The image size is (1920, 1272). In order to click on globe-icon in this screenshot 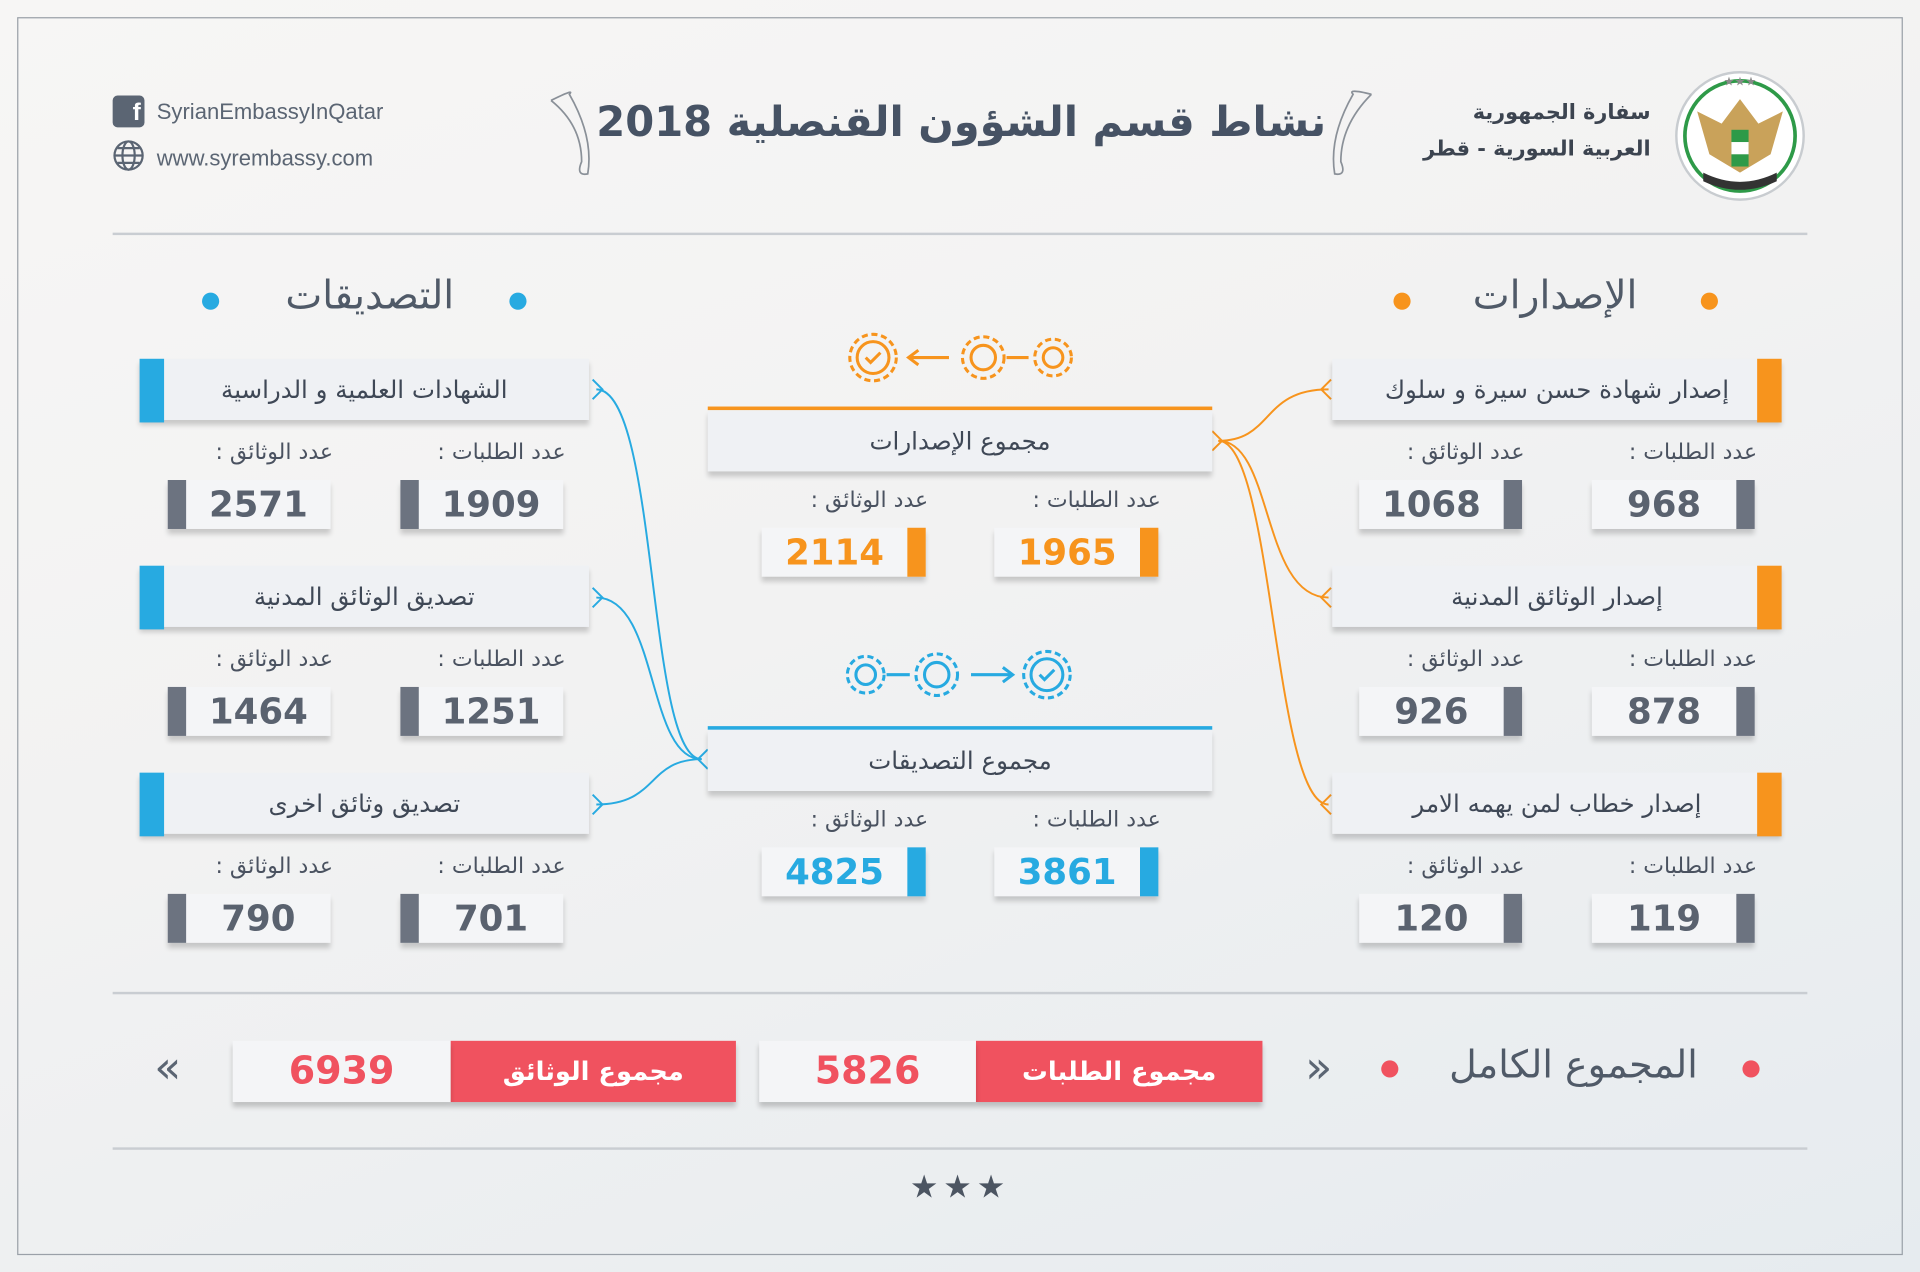, I will do `click(129, 159)`.